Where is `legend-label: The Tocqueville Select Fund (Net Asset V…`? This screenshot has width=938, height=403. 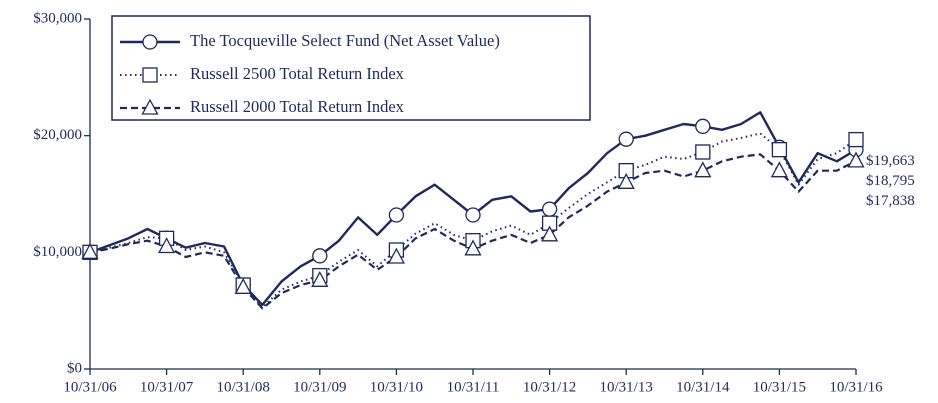 legend-label: The Tocqueville Select Fund (Net Asset V… is located at coordinates (345, 40).